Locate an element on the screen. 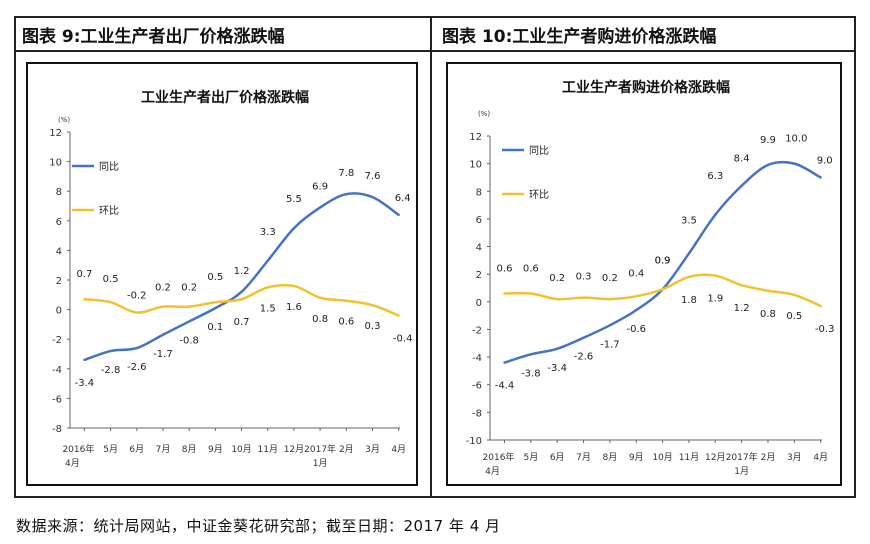 The width and height of the screenshot is (870, 544). data-label: 0.7 is located at coordinates (84, 274).